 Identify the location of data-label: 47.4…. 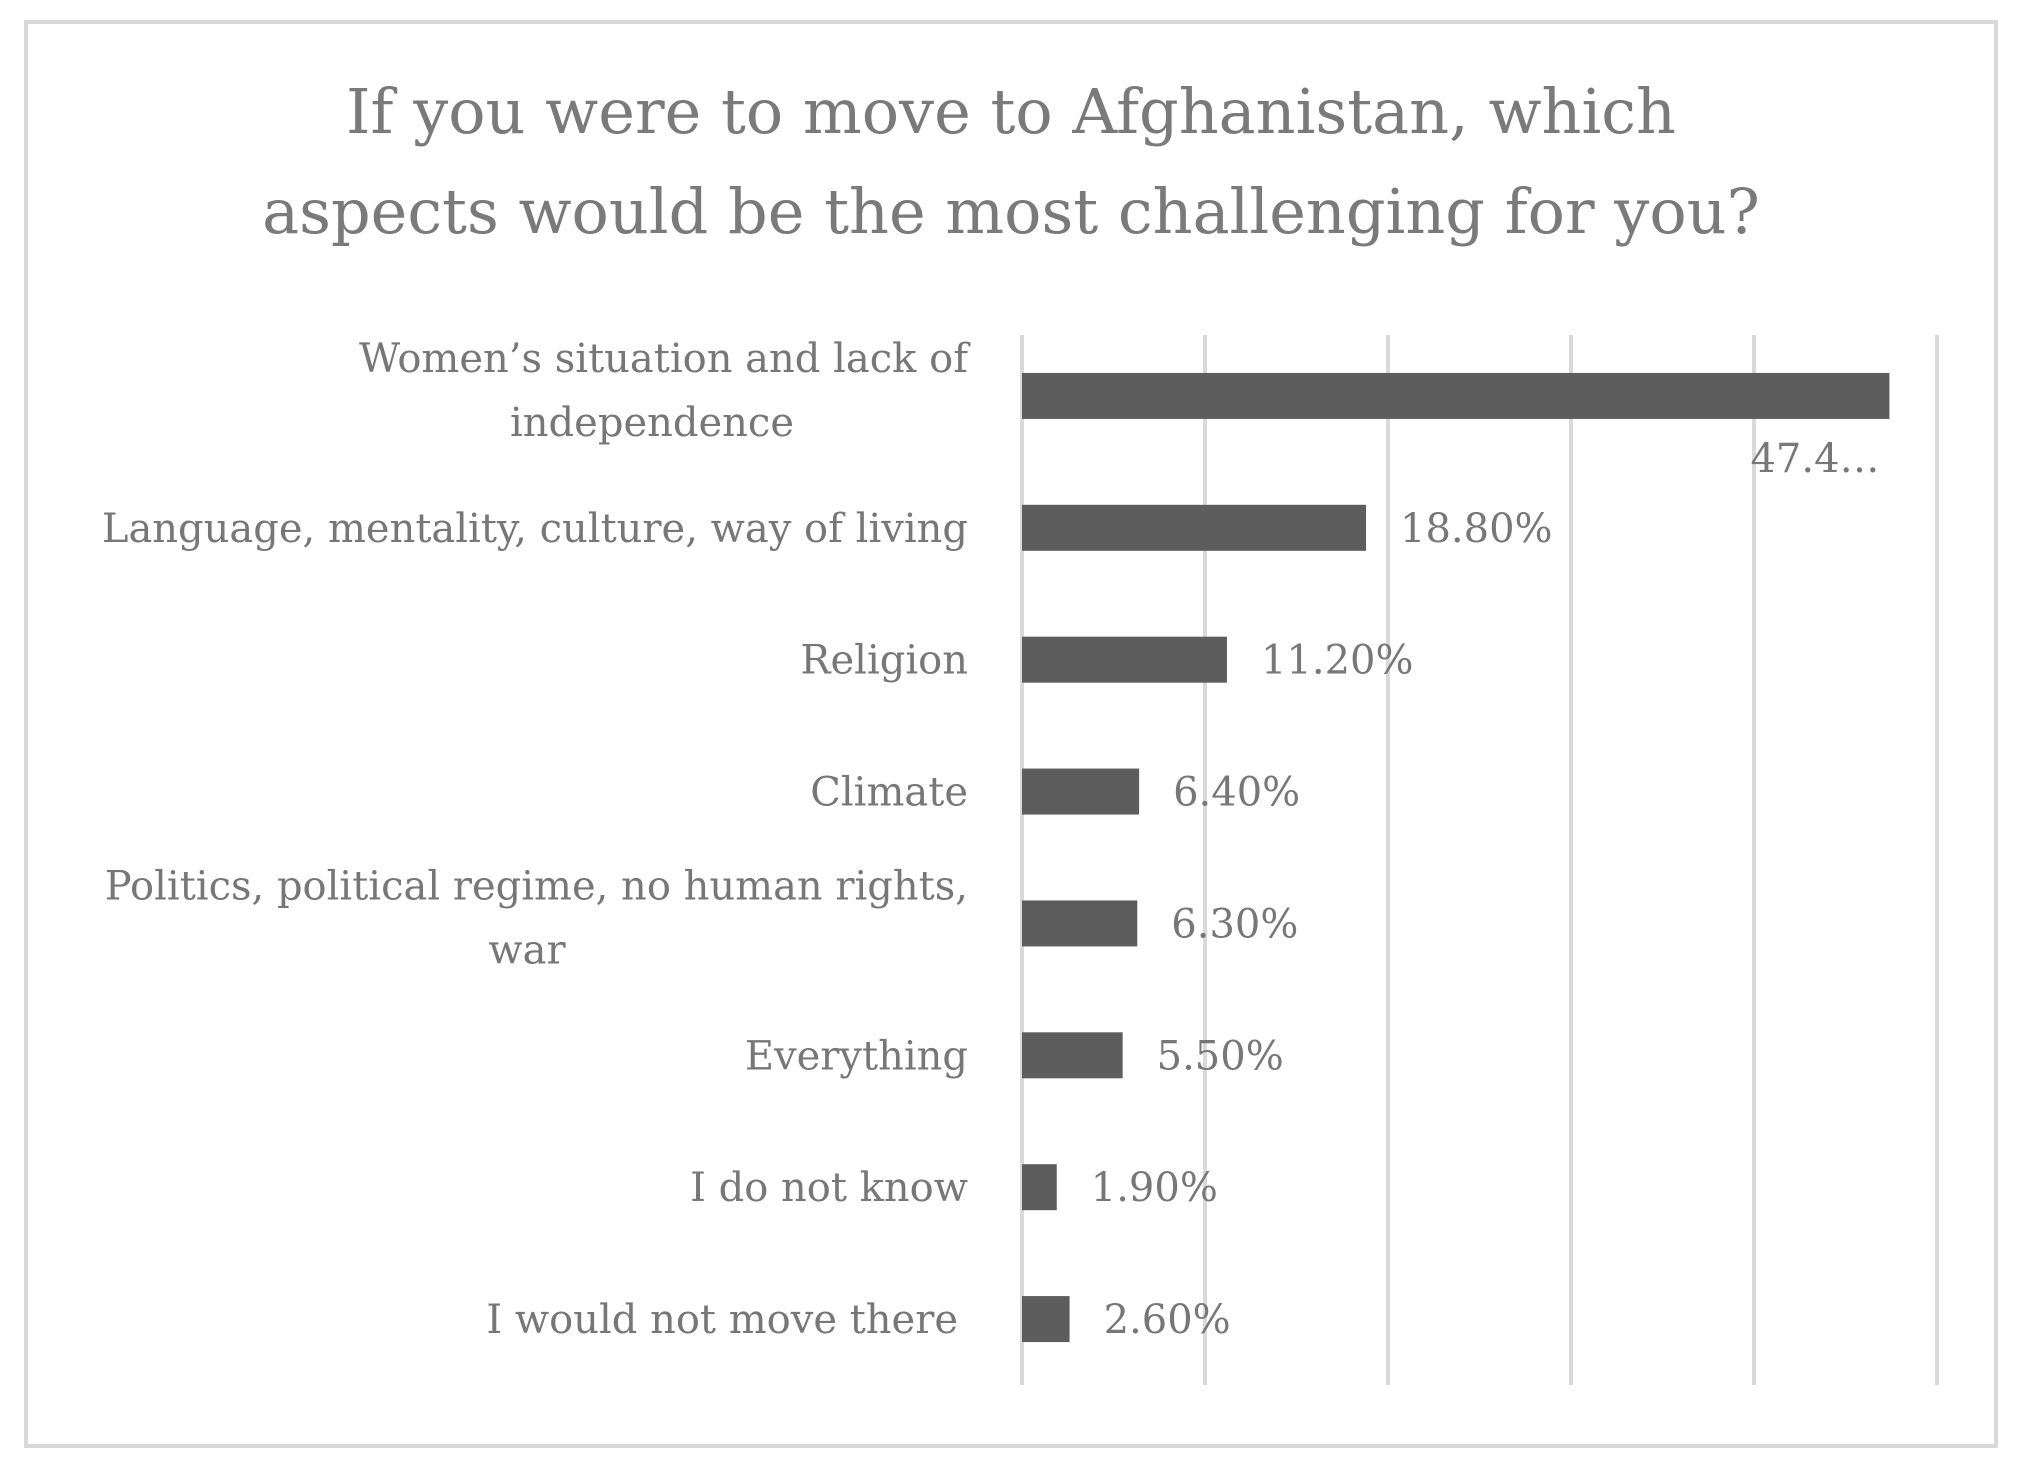
(1814, 459).